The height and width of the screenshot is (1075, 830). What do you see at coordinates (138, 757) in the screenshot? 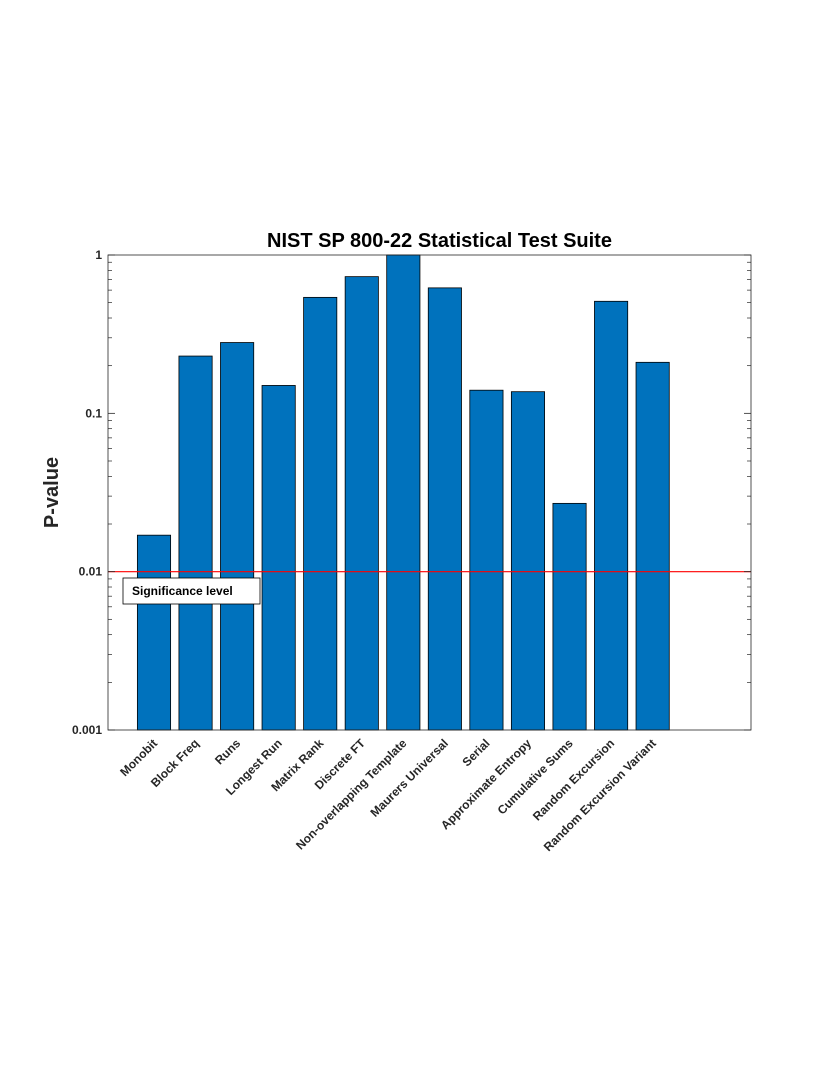
I see `x-tick-label-monobit: Monobit` at bounding box center [138, 757].